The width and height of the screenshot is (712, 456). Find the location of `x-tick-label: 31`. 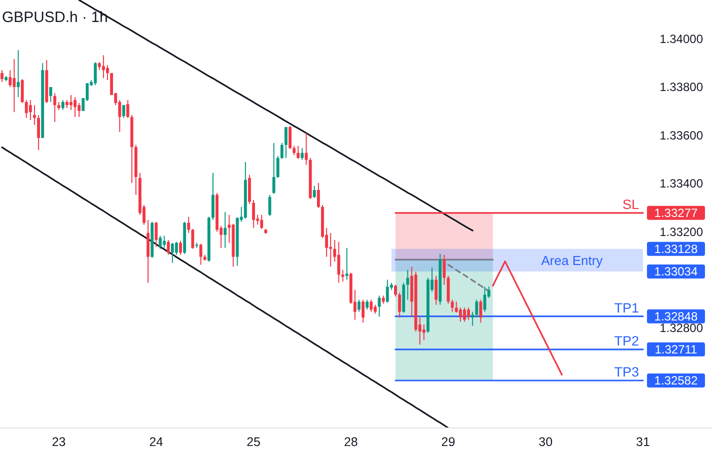

x-tick-label: 31 is located at coordinates (643, 442).